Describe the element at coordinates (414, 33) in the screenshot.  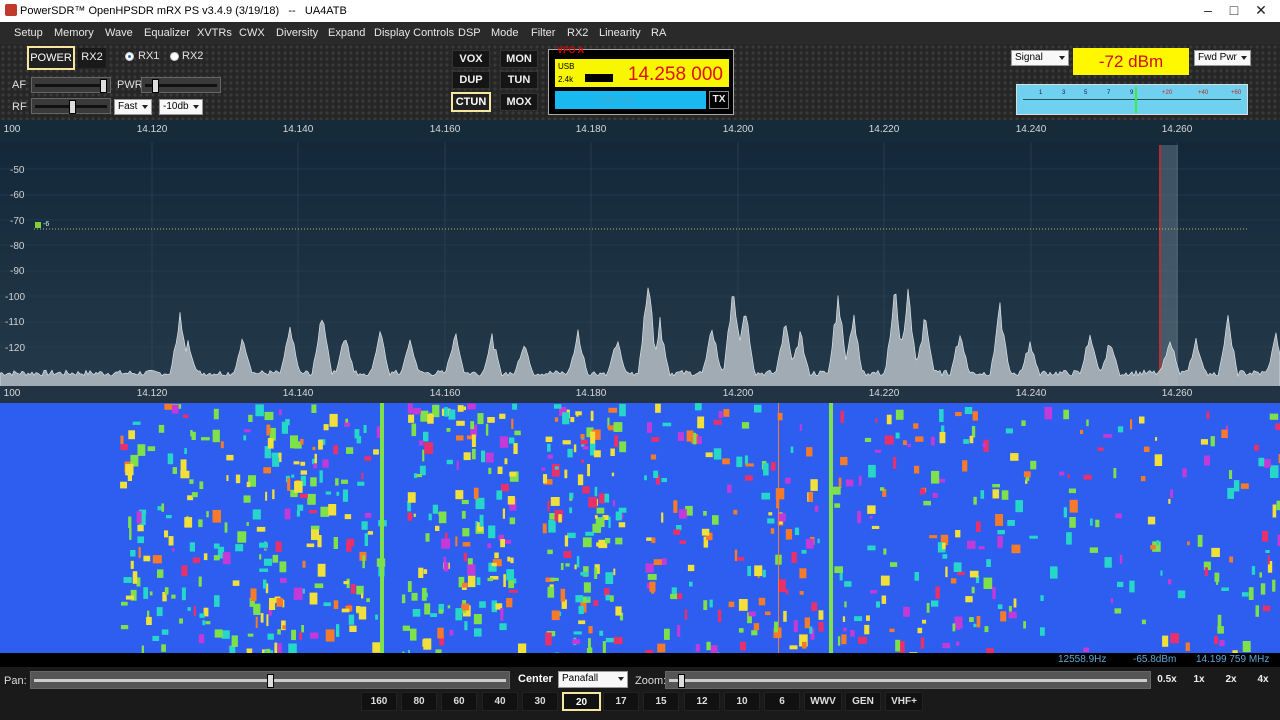
I see `menu-display-controls: Display Controls` at that location.